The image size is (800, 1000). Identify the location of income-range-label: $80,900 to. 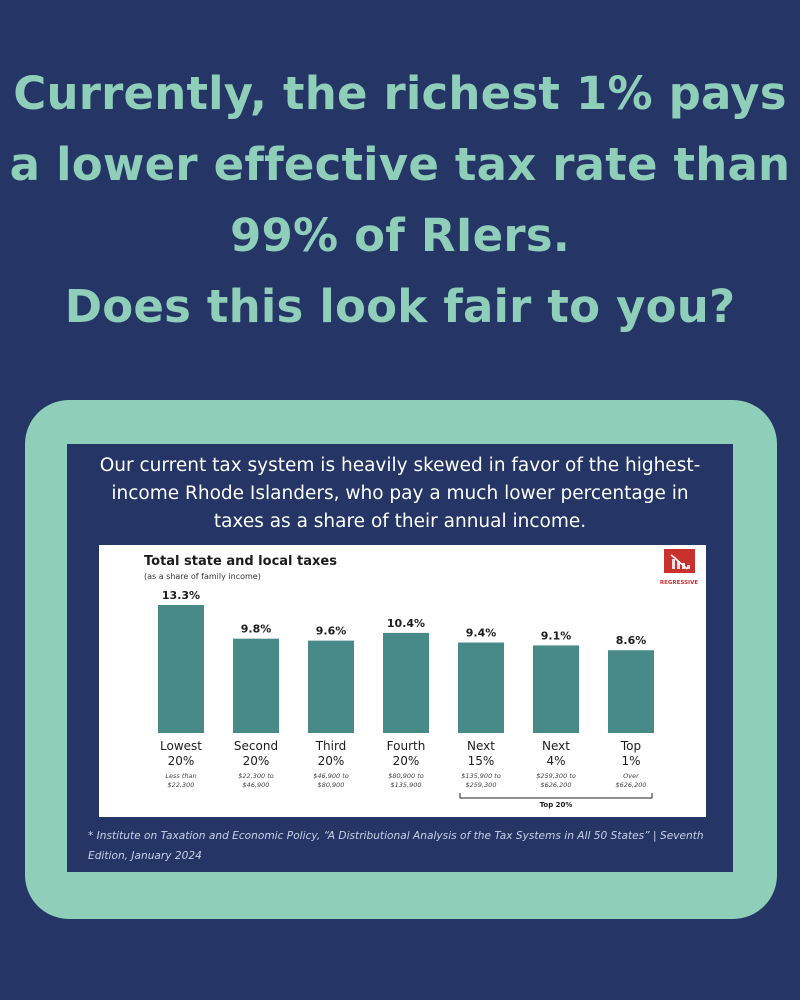
(405, 776).